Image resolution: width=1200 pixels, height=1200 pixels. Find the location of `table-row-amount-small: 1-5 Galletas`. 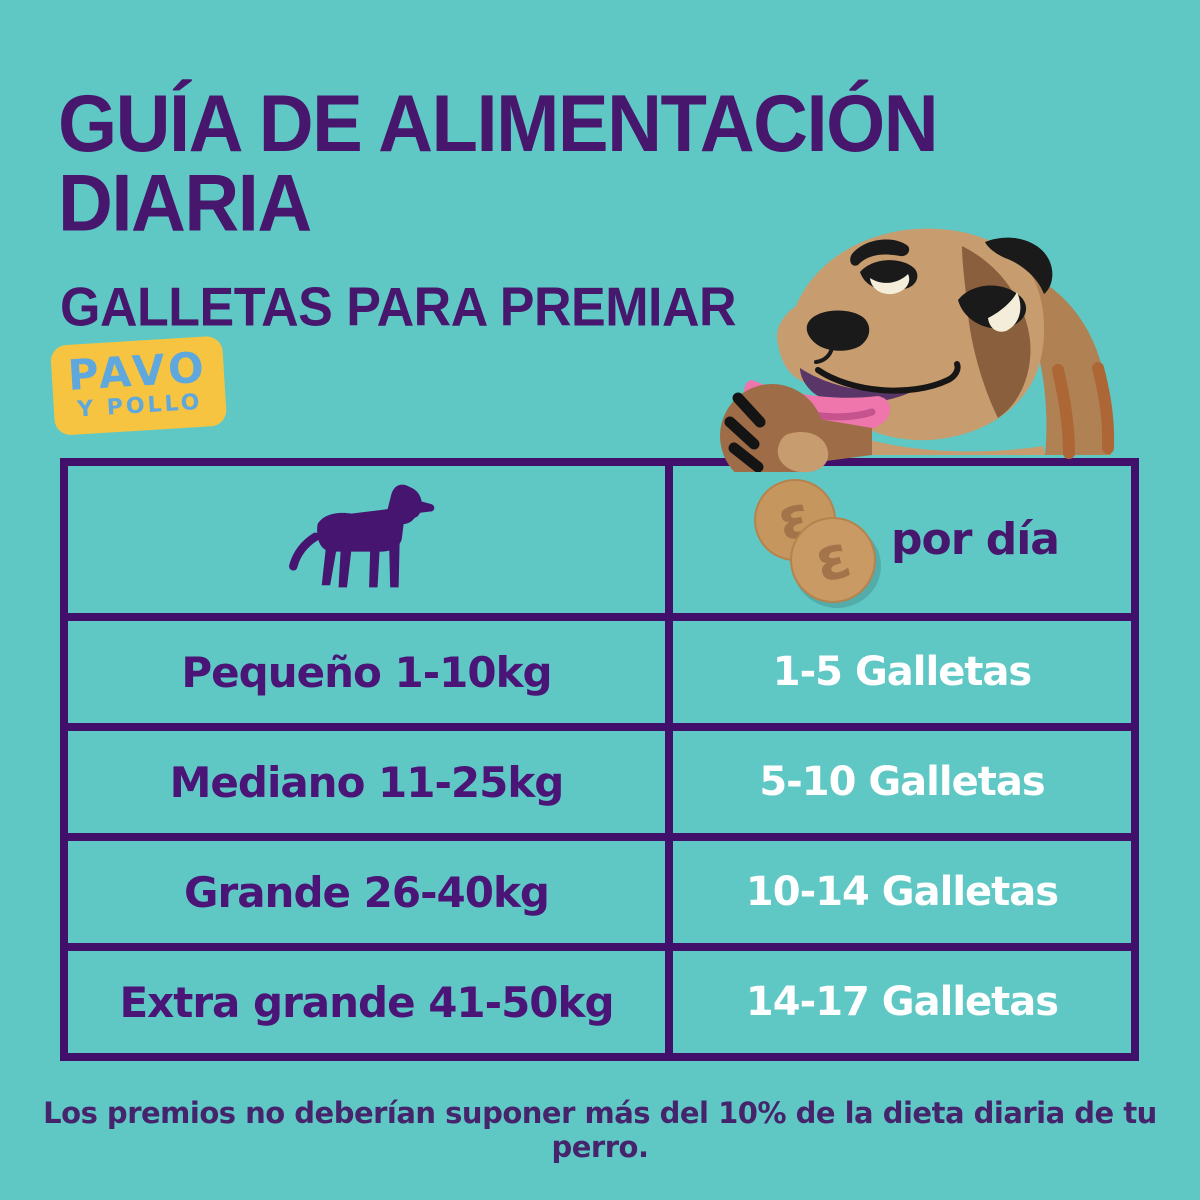

table-row-amount-small: 1-5 Galletas is located at coordinates (902, 672).